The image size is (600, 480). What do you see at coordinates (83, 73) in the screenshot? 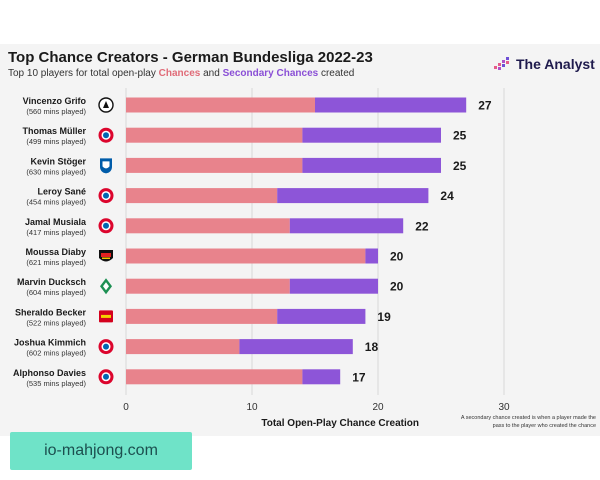
I see `subtitle-prefix: Top 10 players for total open-play` at bounding box center [83, 73].